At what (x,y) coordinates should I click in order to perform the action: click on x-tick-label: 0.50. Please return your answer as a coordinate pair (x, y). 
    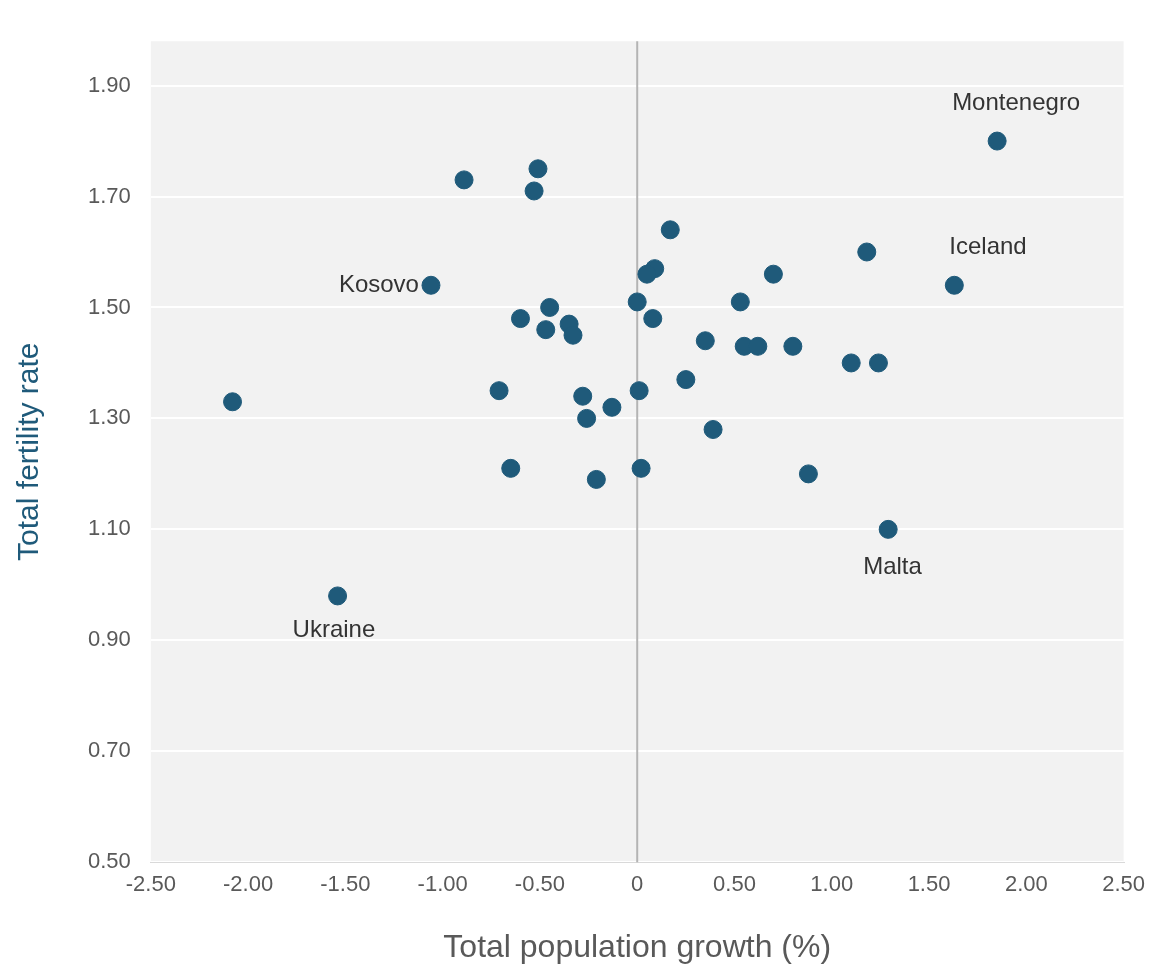
    Looking at the image, I should click on (734, 884).